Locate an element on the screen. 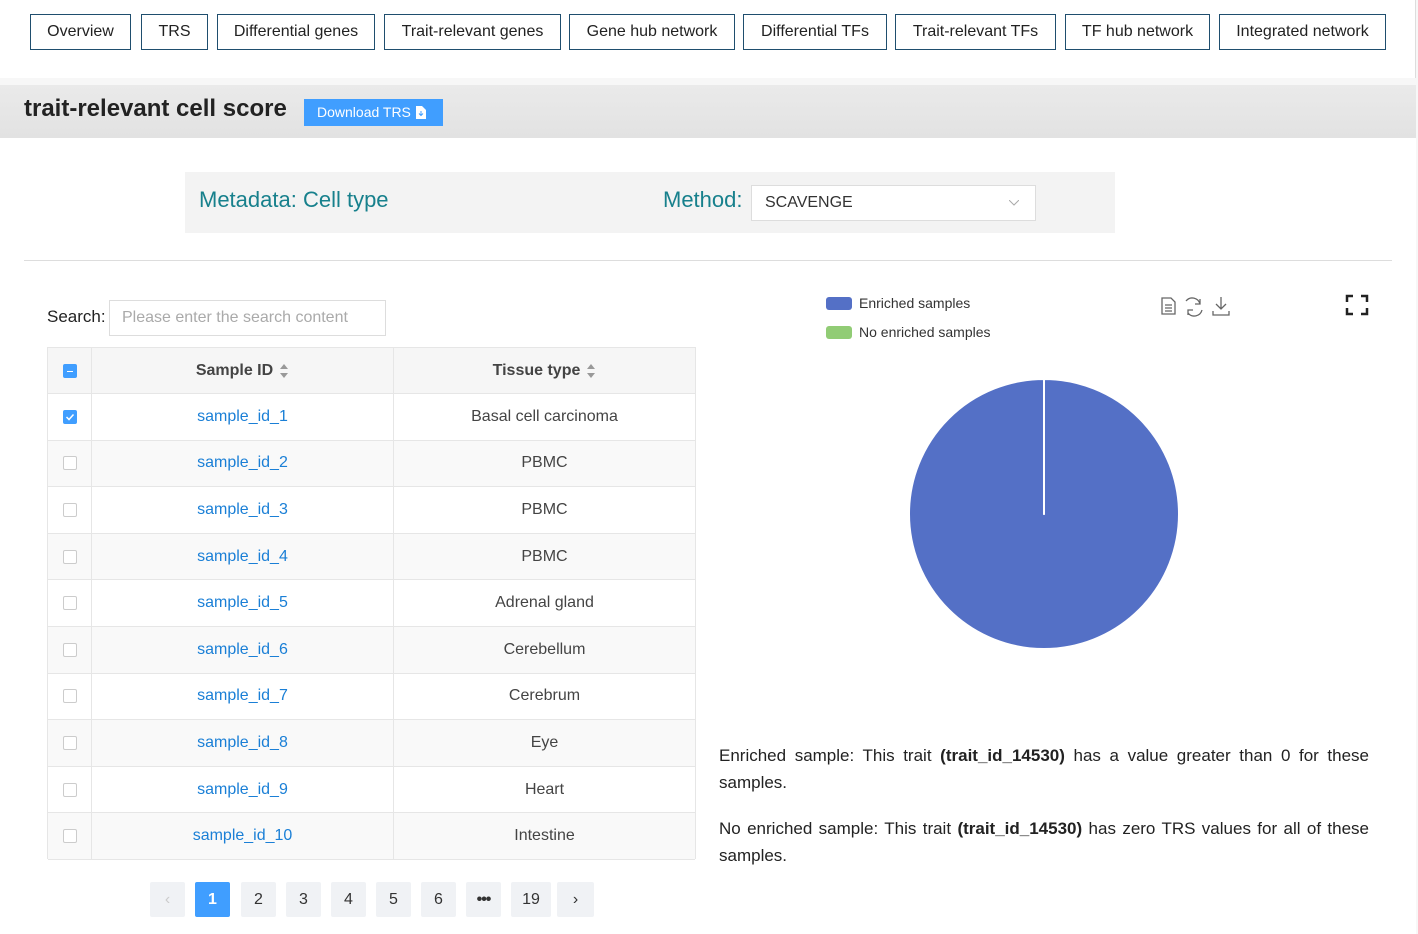 The image size is (1418, 934). sample-link: sample_id_3 is located at coordinates (243, 510).